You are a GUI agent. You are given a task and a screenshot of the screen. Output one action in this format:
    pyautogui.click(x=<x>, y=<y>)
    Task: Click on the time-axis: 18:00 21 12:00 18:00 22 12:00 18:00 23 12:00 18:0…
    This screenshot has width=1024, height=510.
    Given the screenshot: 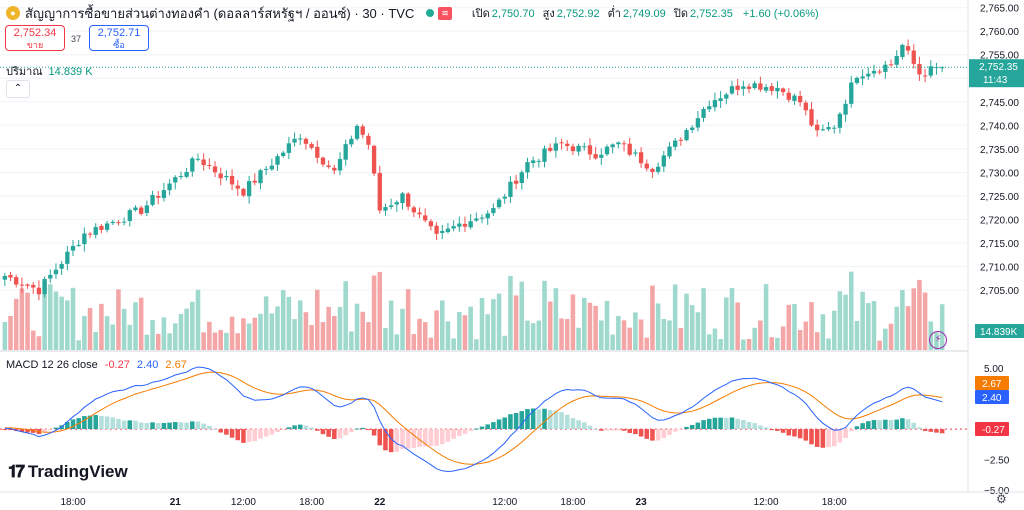 What is the action you would take?
    pyautogui.click(x=512, y=499)
    